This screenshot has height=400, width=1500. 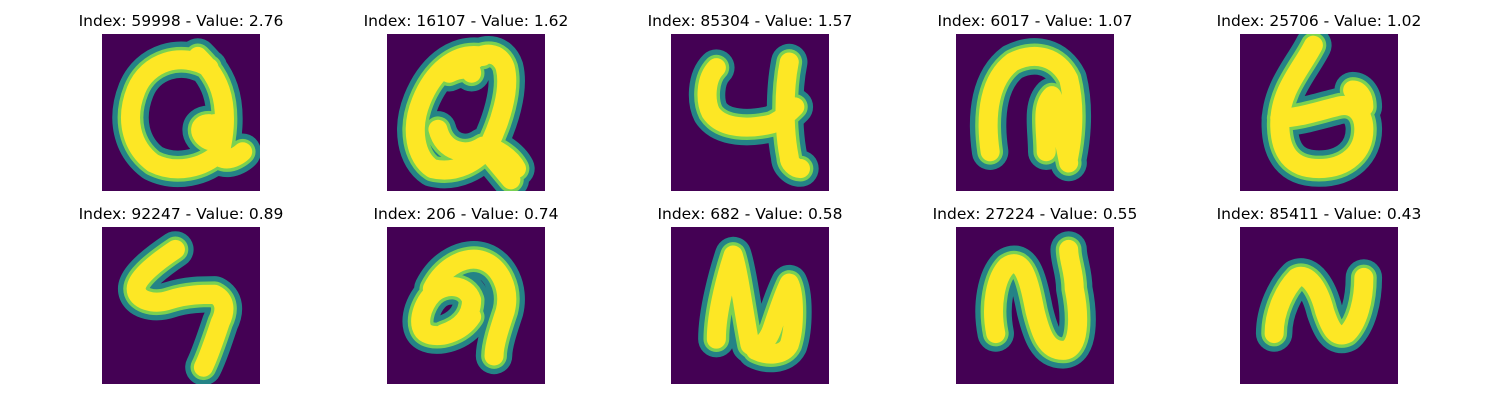 What do you see at coordinates (755, 304) in the screenshot?
I see `handwritten-n-wave-glyph` at bounding box center [755, 304].